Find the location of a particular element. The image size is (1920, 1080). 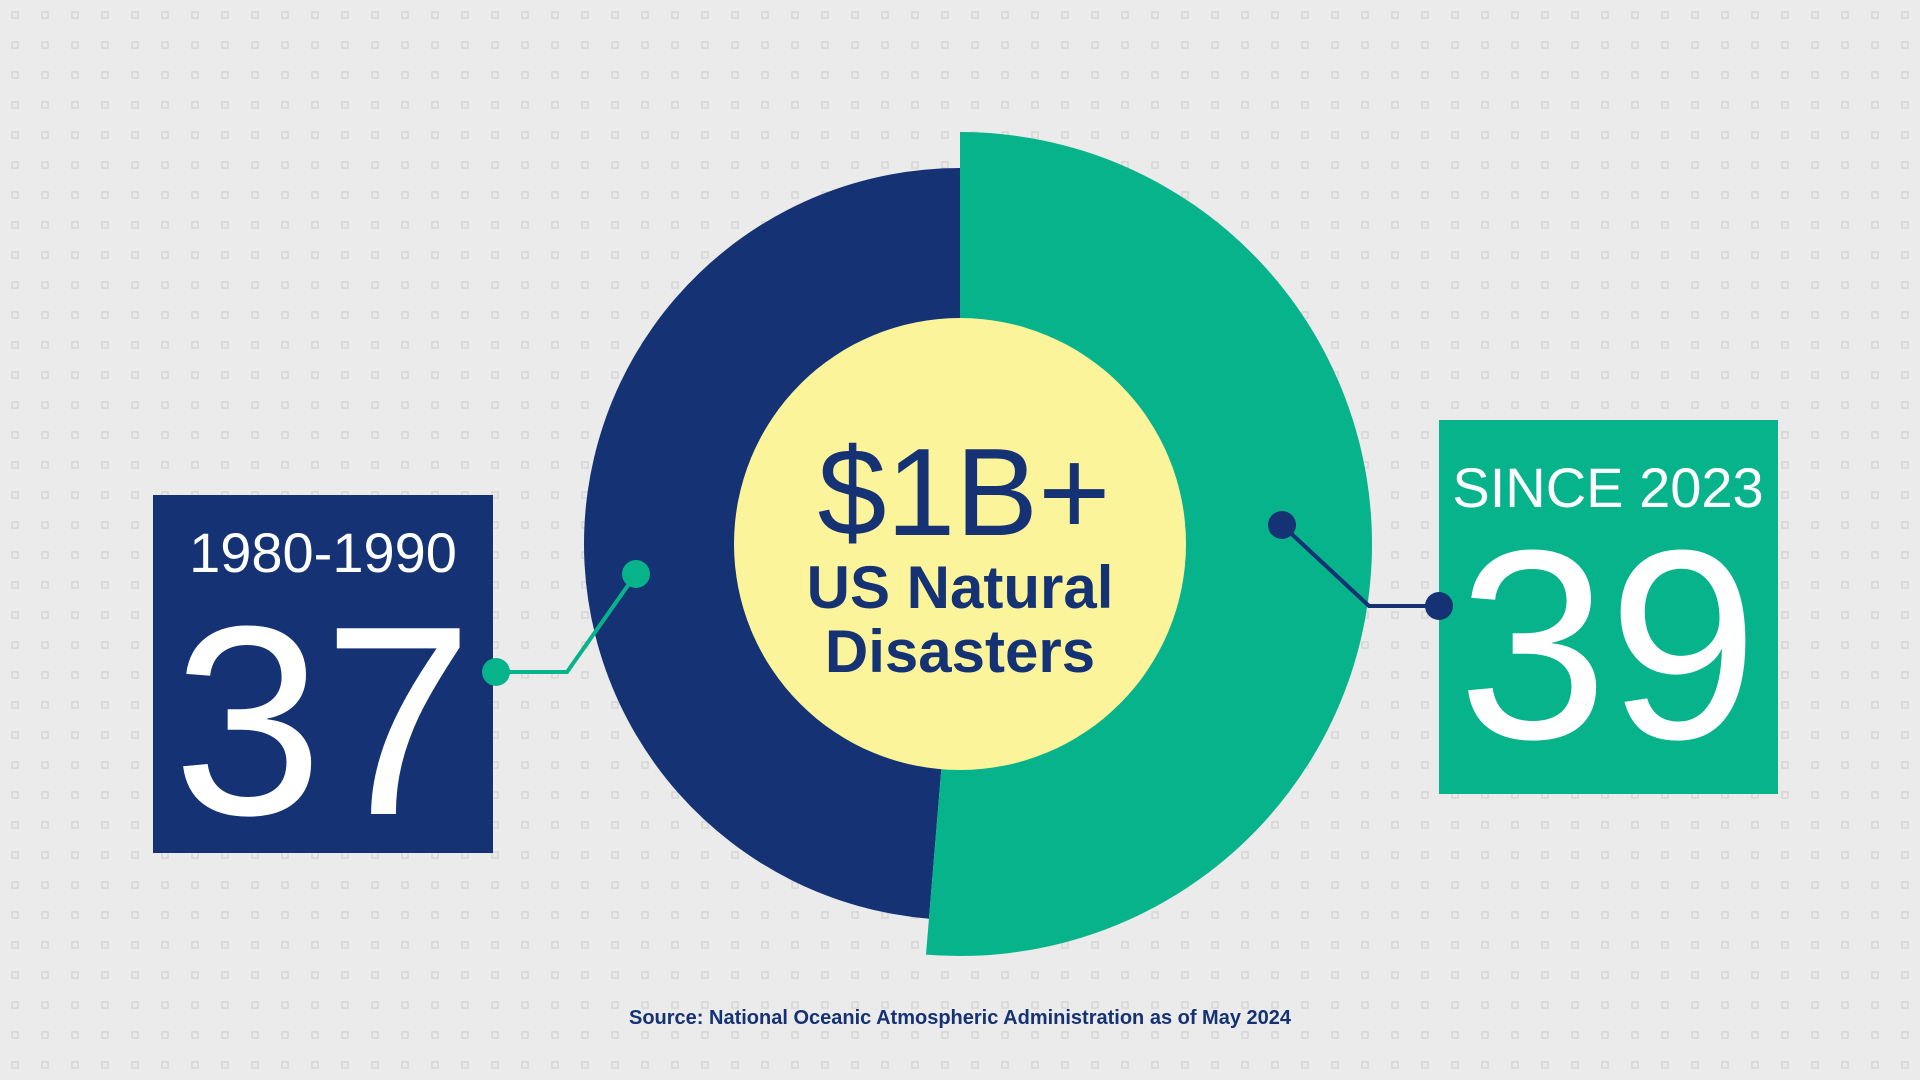

category-label: 1980-1990 is located at coordinates (323, 552).